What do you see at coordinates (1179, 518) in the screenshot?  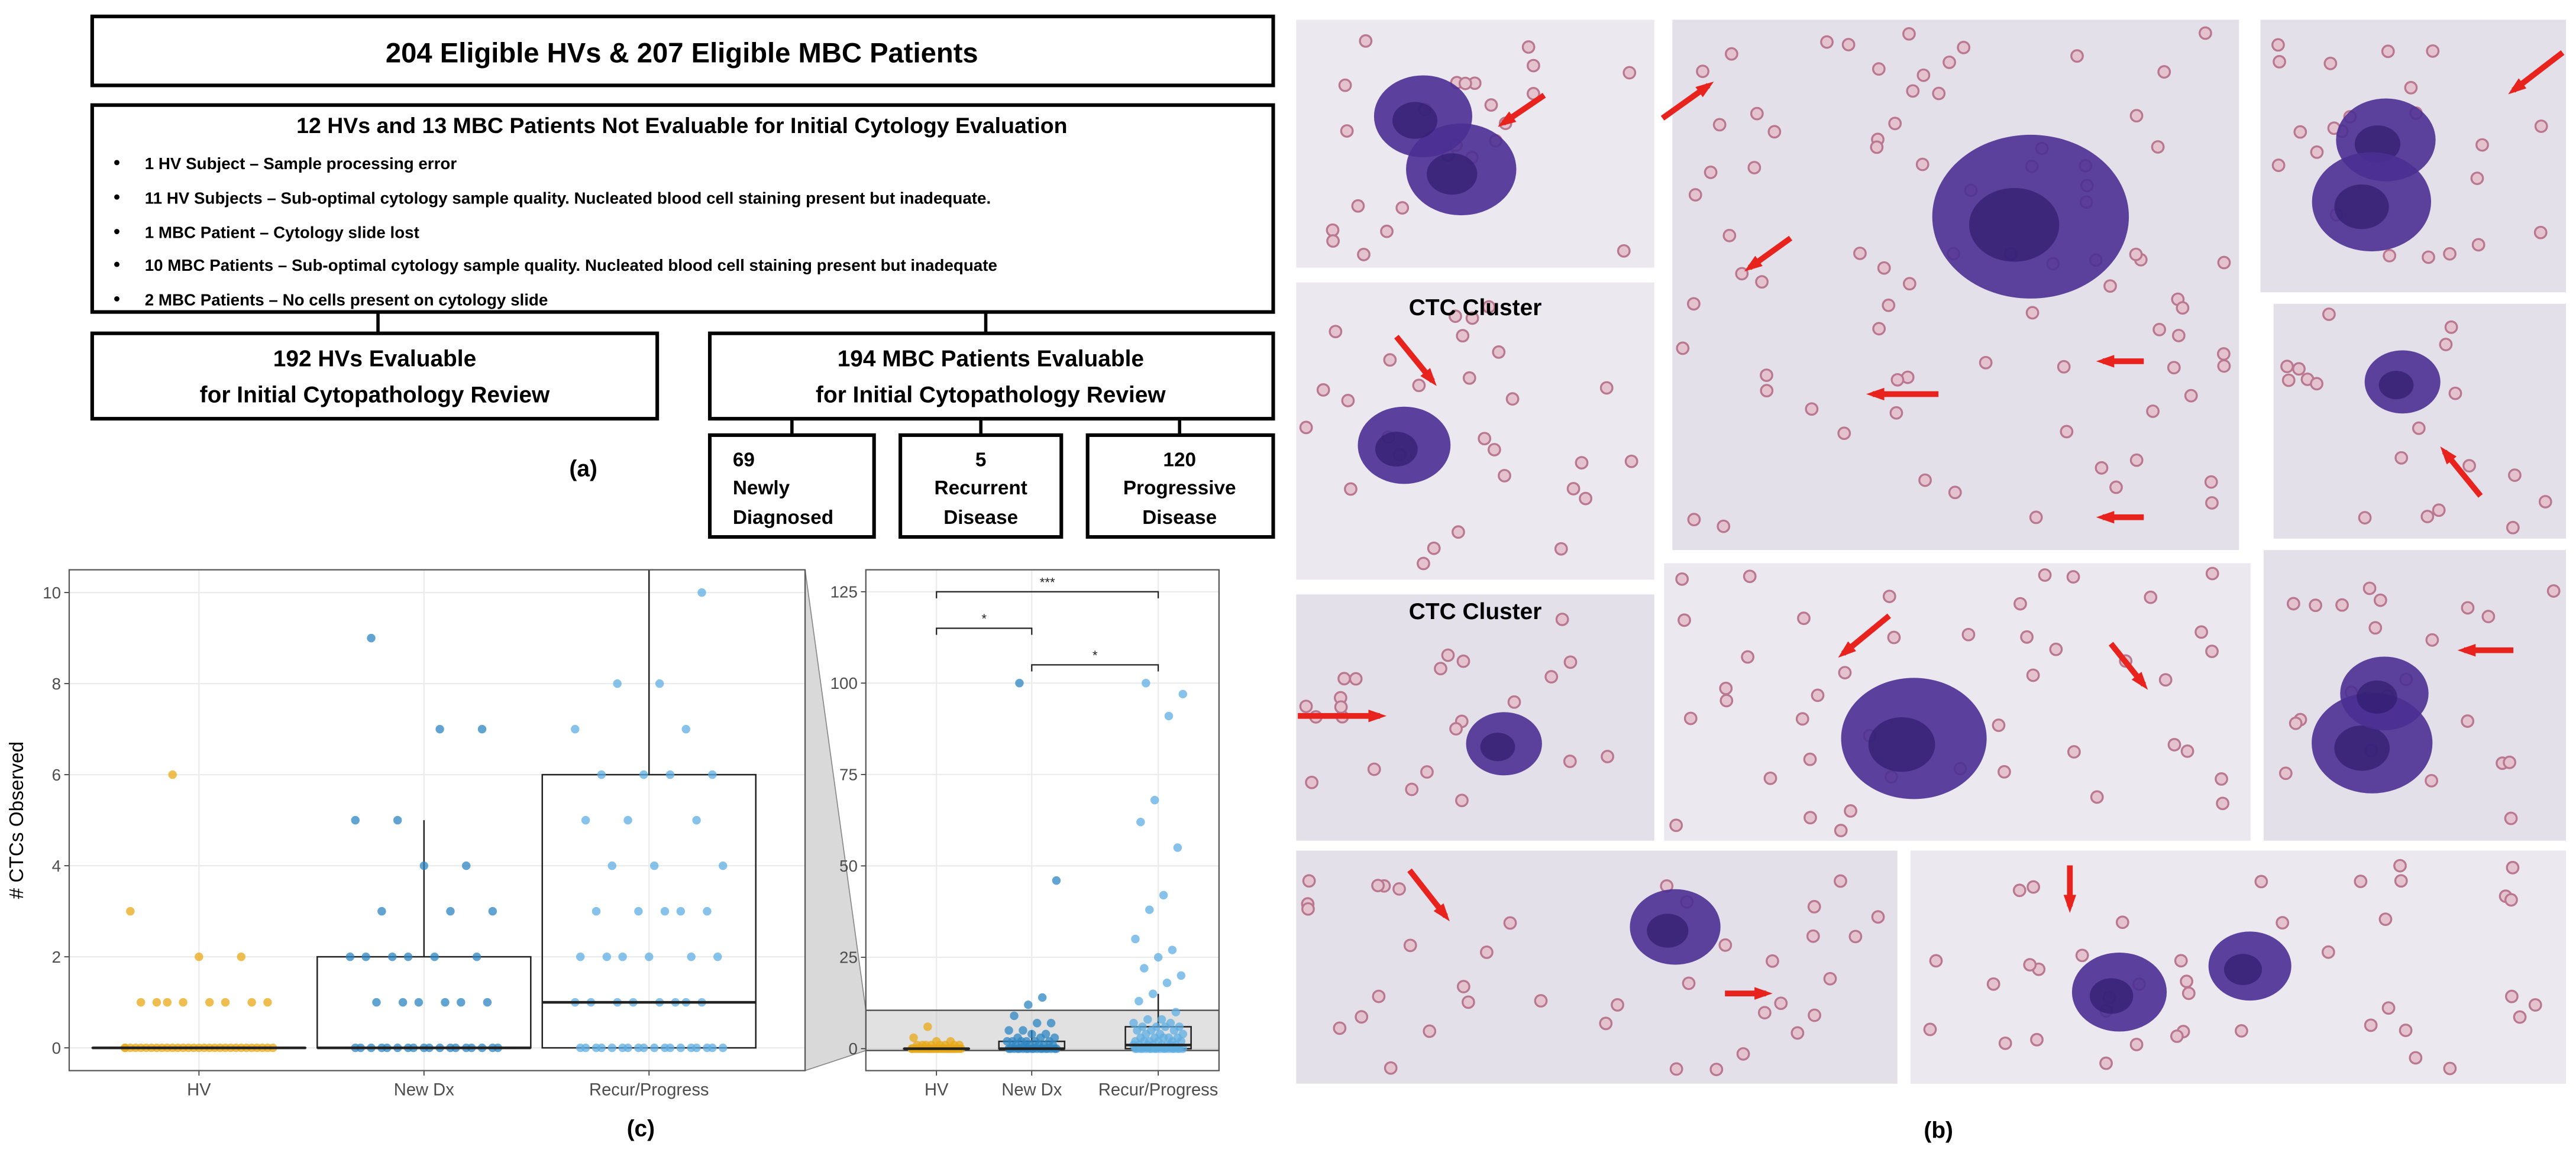 I see `subgroup-text: Disease` at bounding box center [1179, 518].